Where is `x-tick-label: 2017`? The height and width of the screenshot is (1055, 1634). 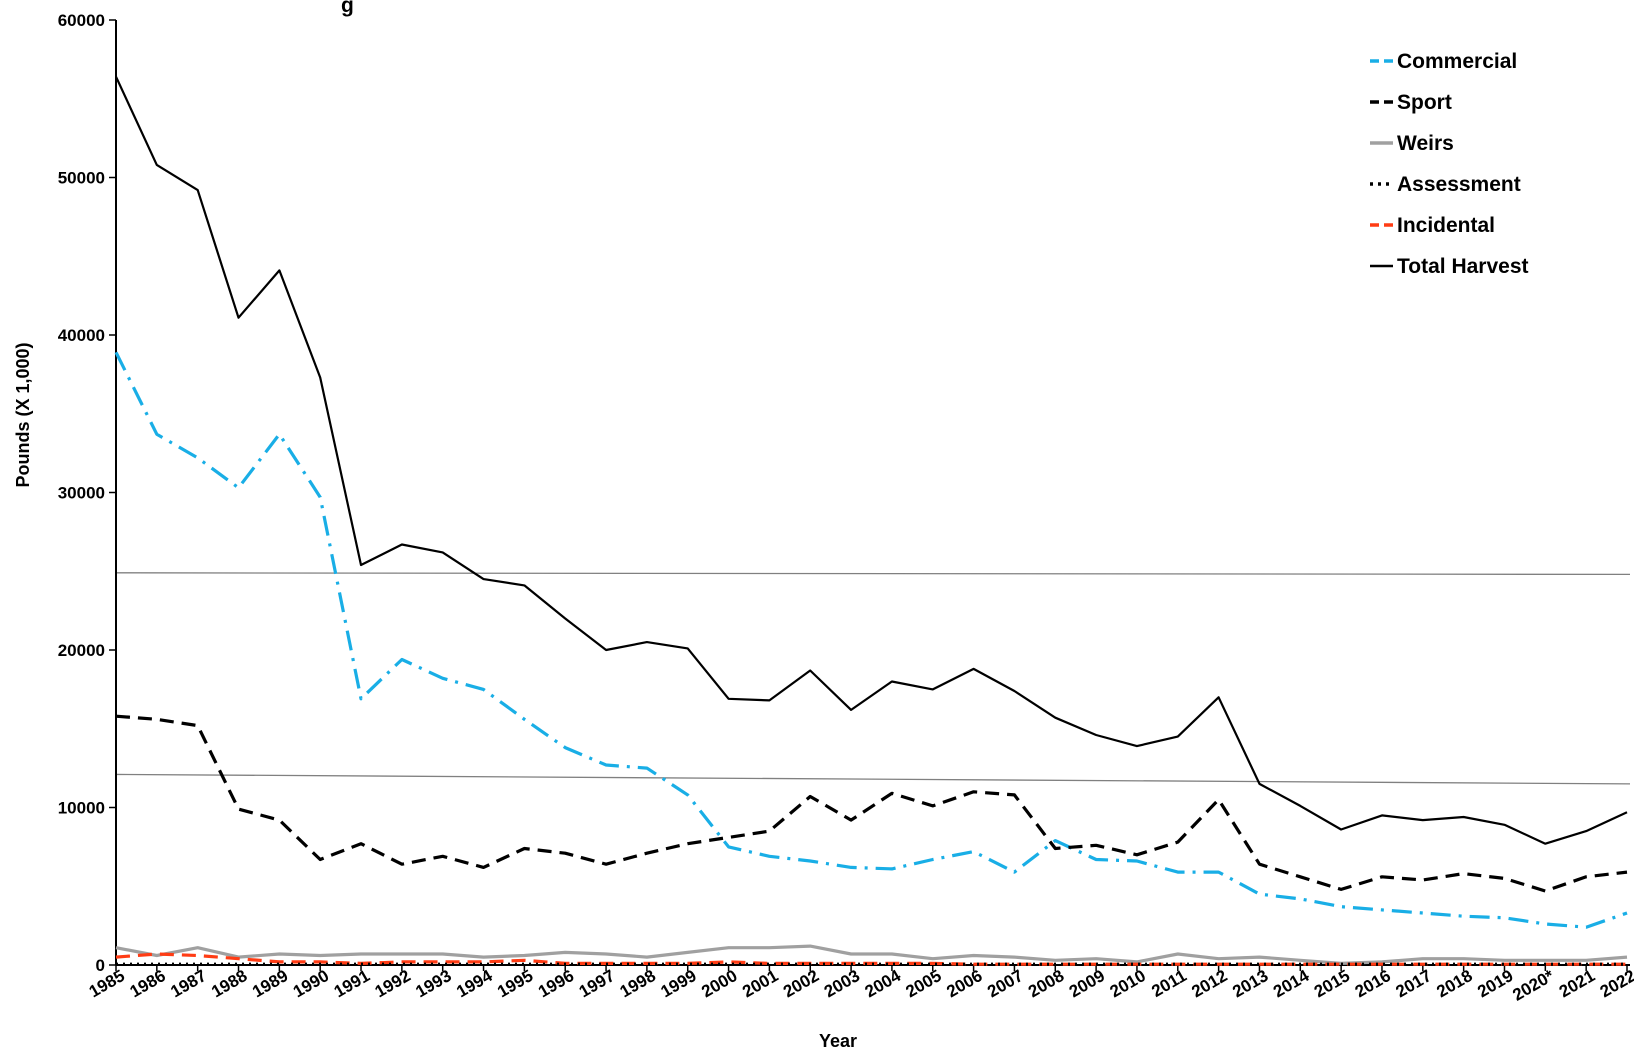
x-tick-label: 2017 is located at coordinates (1414, 983).